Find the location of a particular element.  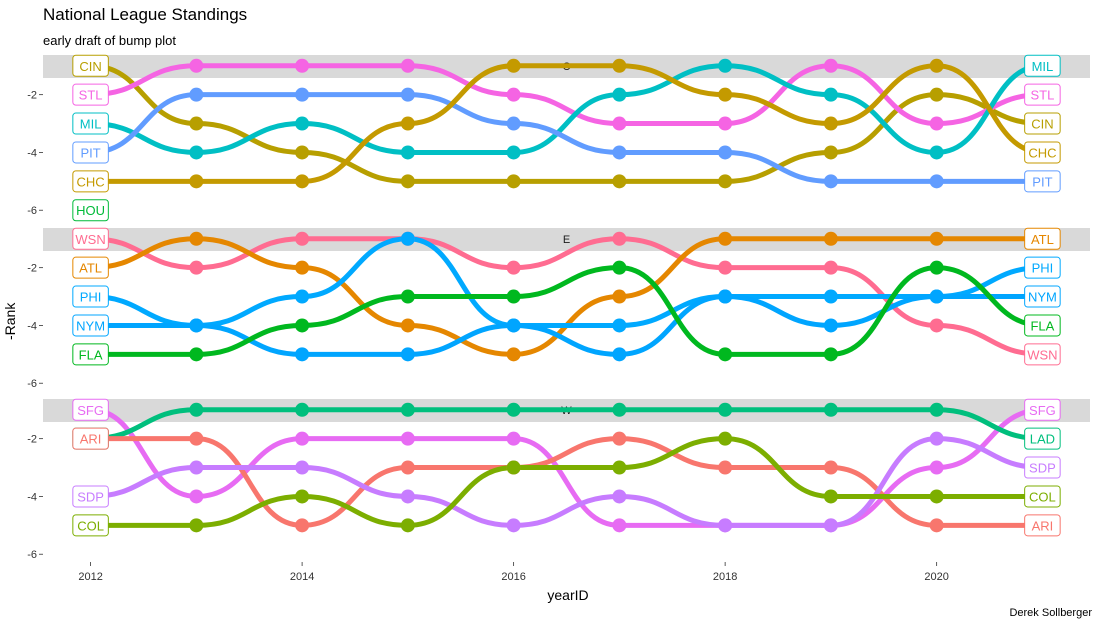

label-text: ATL is located at coordinates (90, 268).